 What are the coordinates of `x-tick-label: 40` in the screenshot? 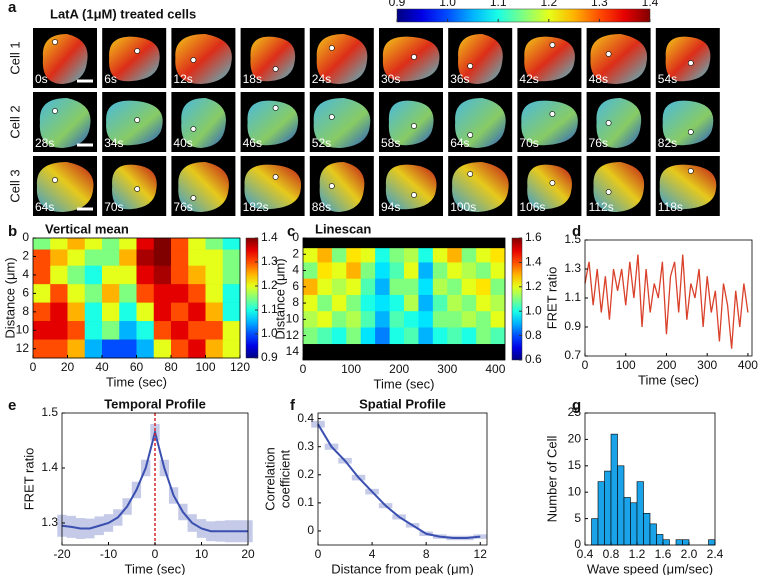 It's located at (102, 367).